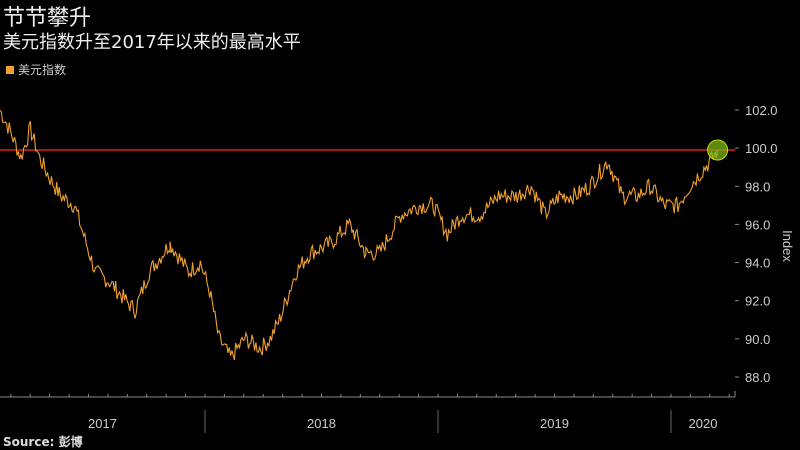 This screenshot has width=800, height=450. What do you see at coordinates (757, 339) in the screenshot?
I see `y-tick-label: 90.0` at bounding box center [757, 339].